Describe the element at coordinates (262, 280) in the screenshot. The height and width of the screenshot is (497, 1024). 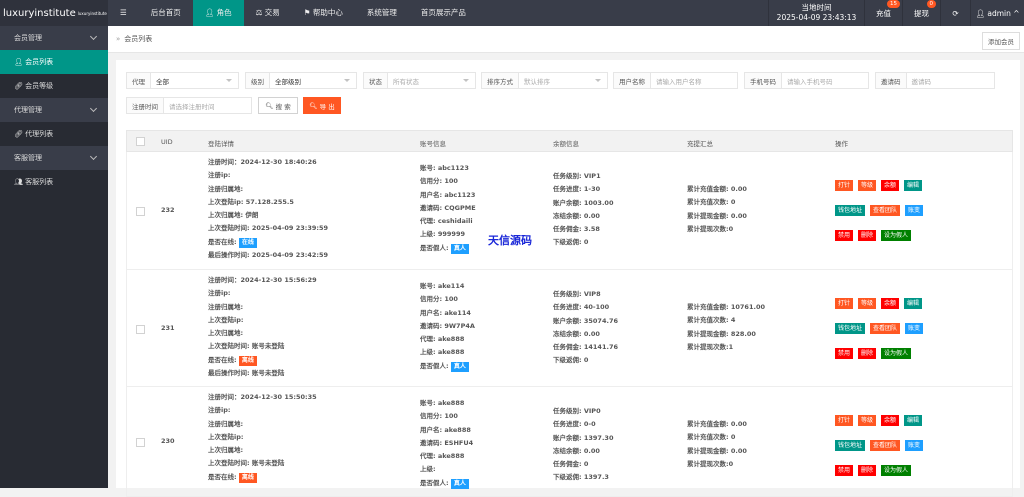
I see `login-detail: 注册时间：2024-12-30 15:56:29` at that location.